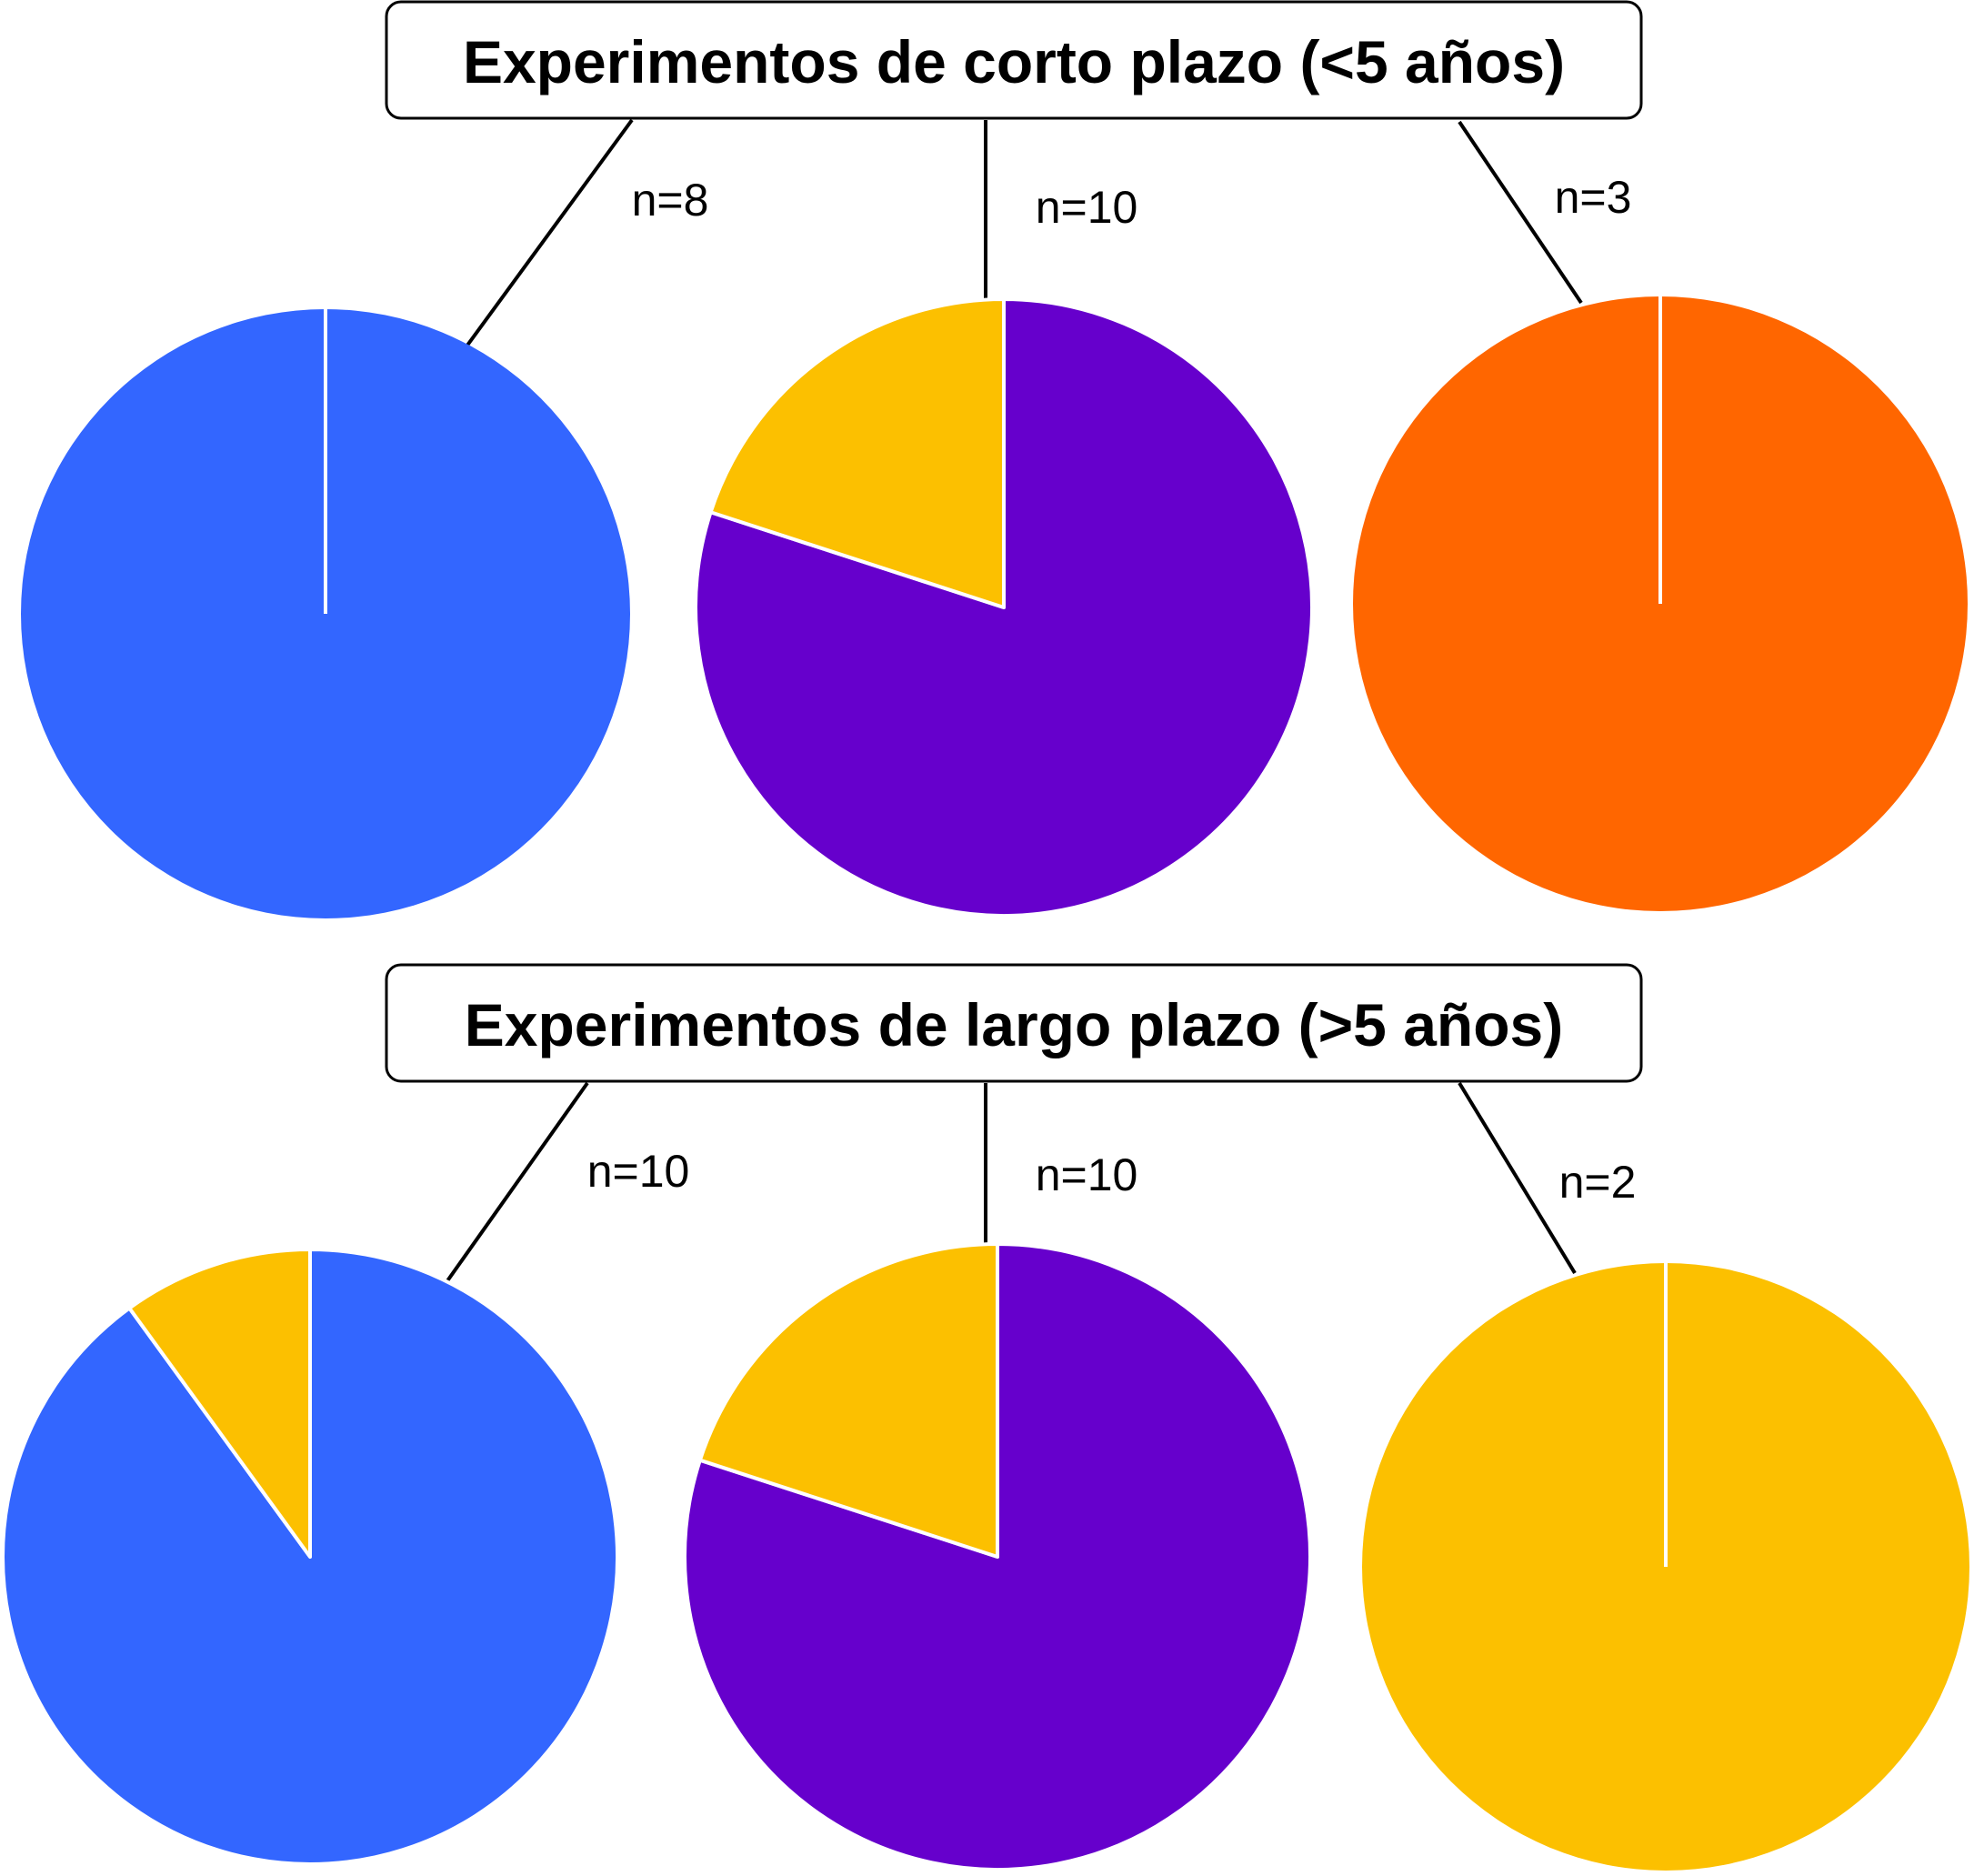 The height and width of the screenshot is (1876, 1974). What do you see at coordinates (1087, 207) in the screenshot?
I see `n-label-short-2: n=10` at bounding box center [1087, 207].